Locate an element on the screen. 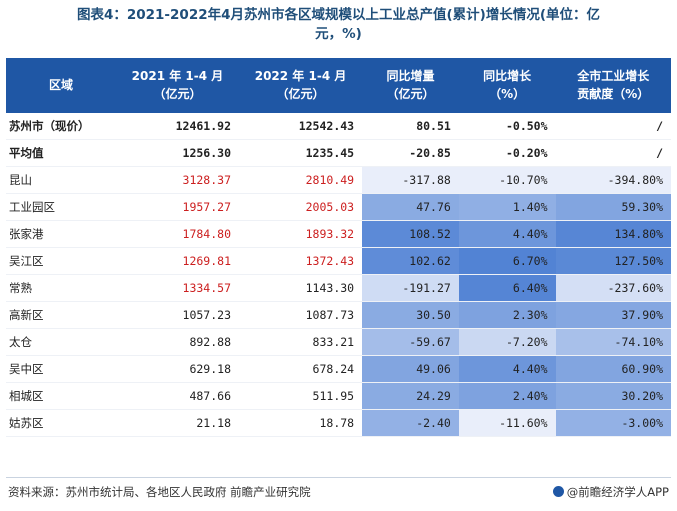  value-2021-cell: 629.18 is located at coordinates (177, 369).